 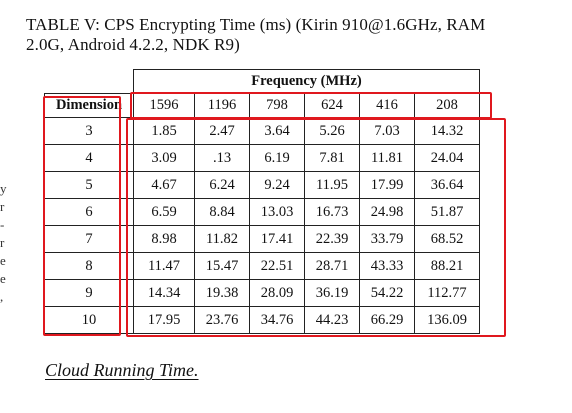 What do you see at coordinates (277, 320) in the screenshot?
I see `time-value-cell: 34.76` at bounding box center [277, 320].